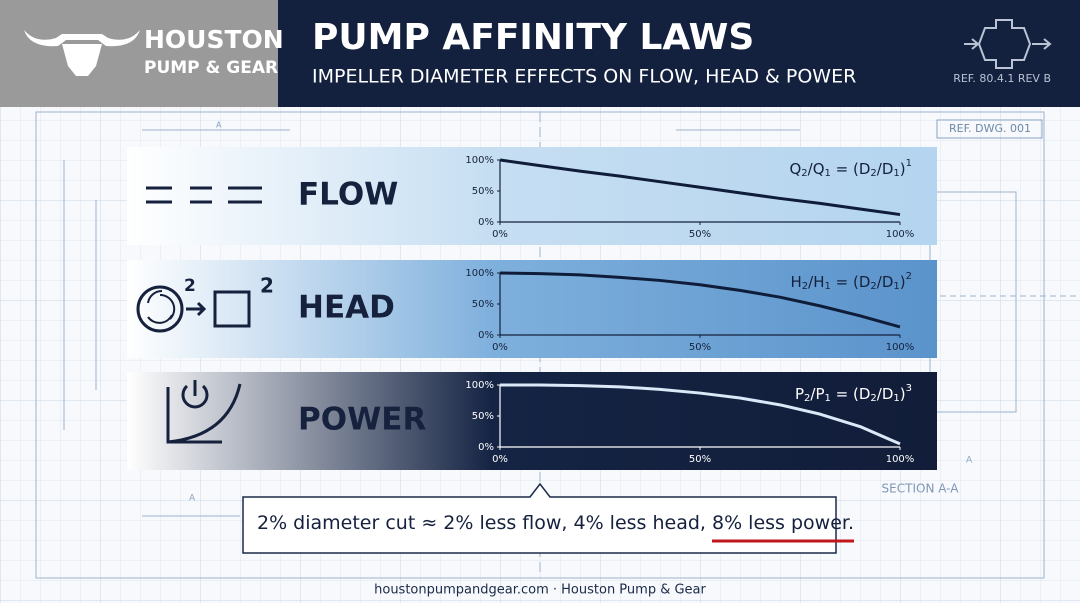  I want to click on section-label: SECTION A-A, so click(921, 489).